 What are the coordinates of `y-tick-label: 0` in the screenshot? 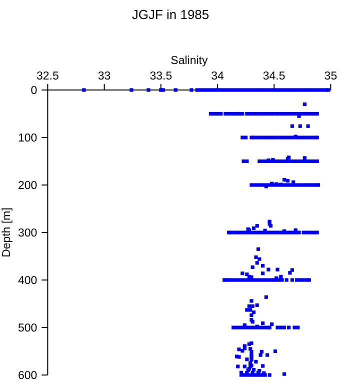 It's located at (34, 91).